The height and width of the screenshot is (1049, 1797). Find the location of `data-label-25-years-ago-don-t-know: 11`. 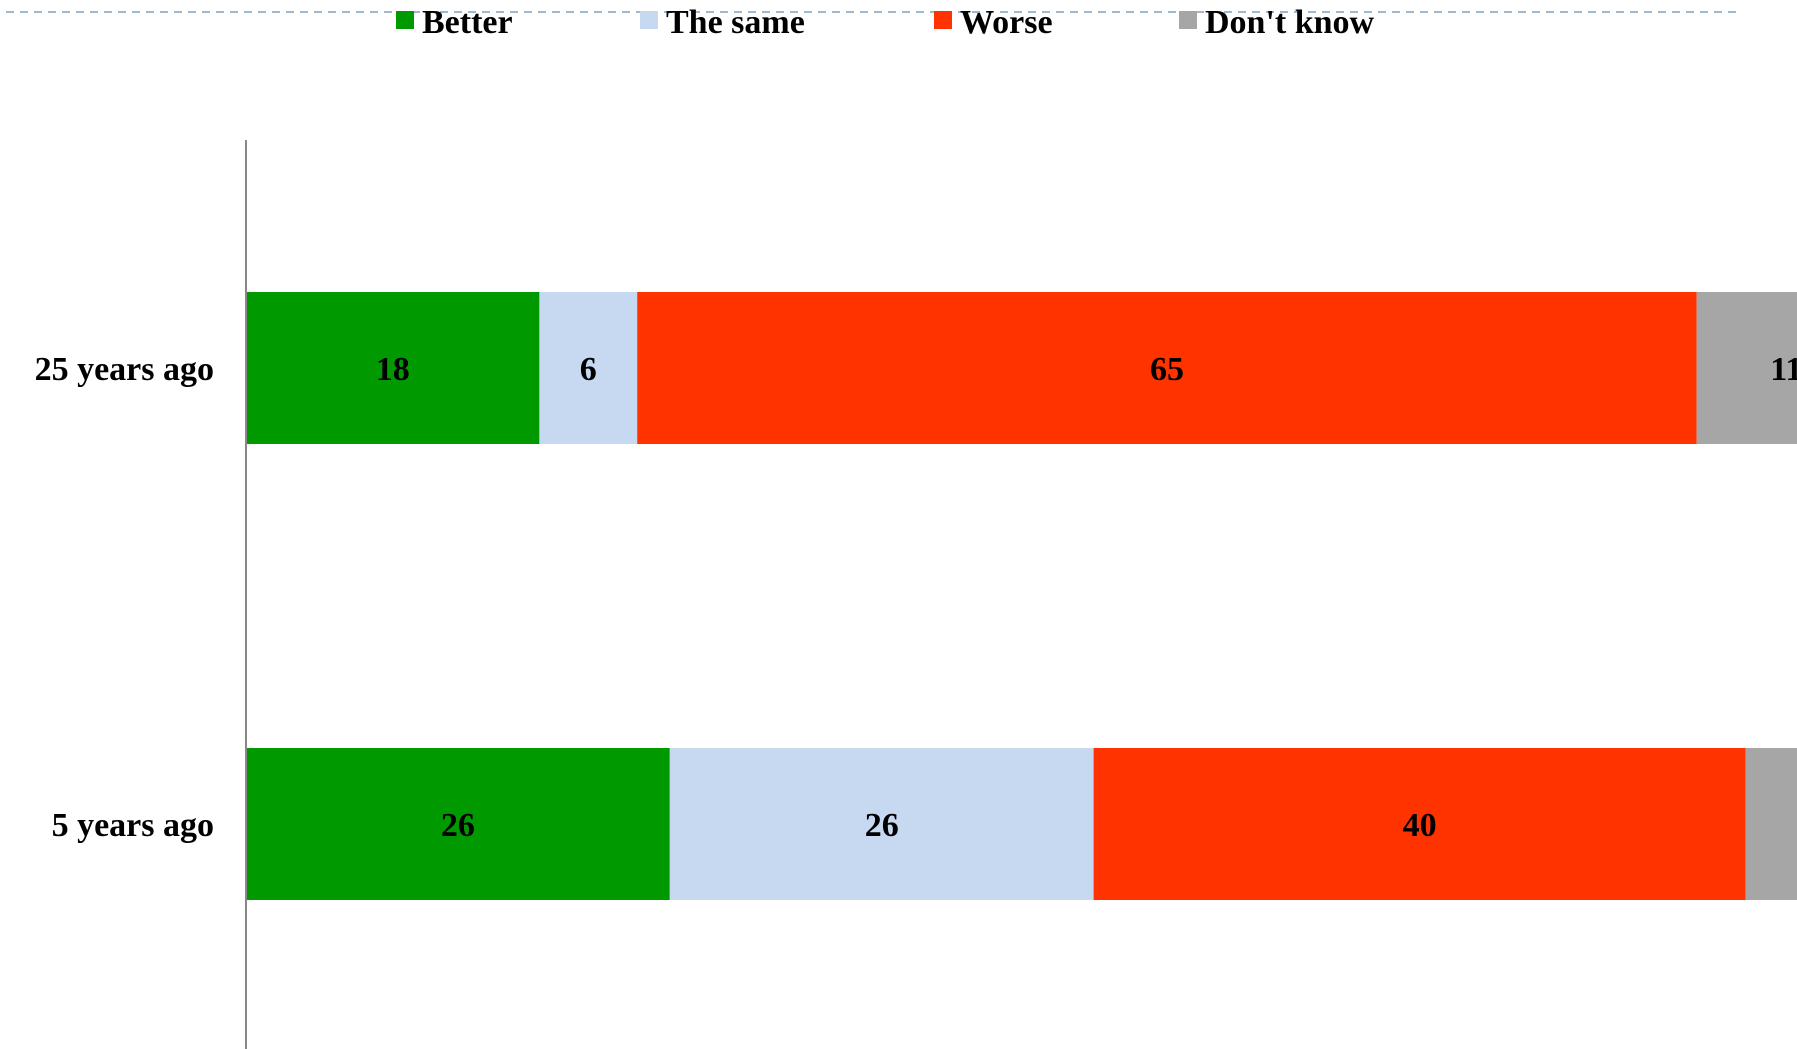

data-label-25-years-ago-don-t-know: 11 is located at coordinates (1783, 369).